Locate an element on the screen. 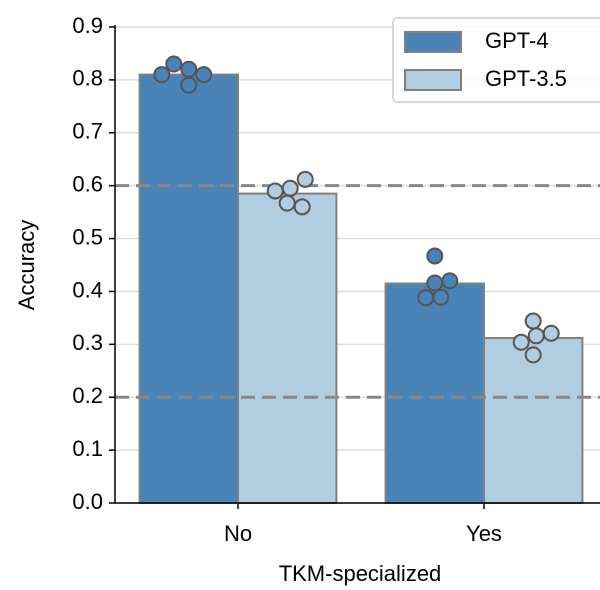  y-tick-label: 0.0 is located at coordinates (87, 501).